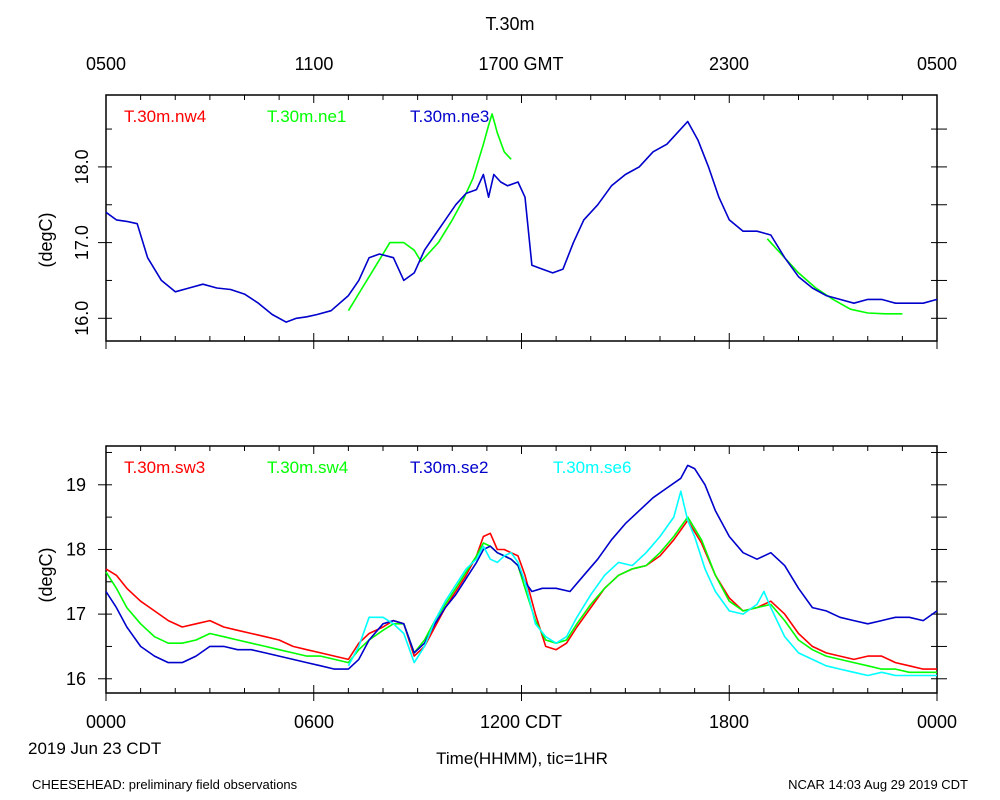  Describe the element at coordinates (306, 116) in the screenshot. I see `legend-label: T.30m.ne1` at that location.